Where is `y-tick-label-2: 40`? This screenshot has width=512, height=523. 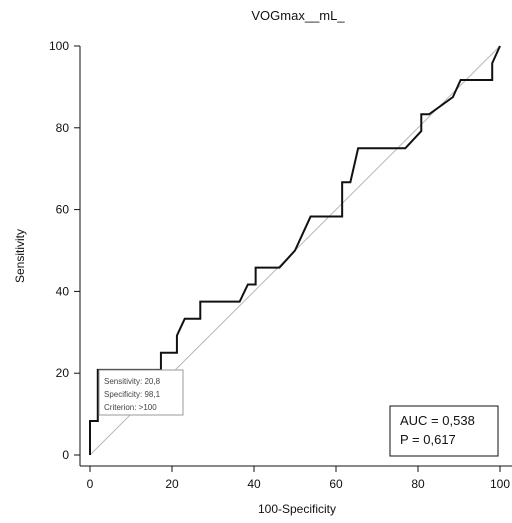
y-tick-label-2: 40 is located at coordinates (63, 291).